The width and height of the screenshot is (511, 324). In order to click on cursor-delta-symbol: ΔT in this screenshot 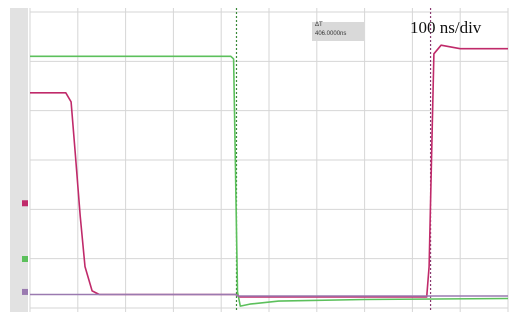, I will do `click(319, 25)`.